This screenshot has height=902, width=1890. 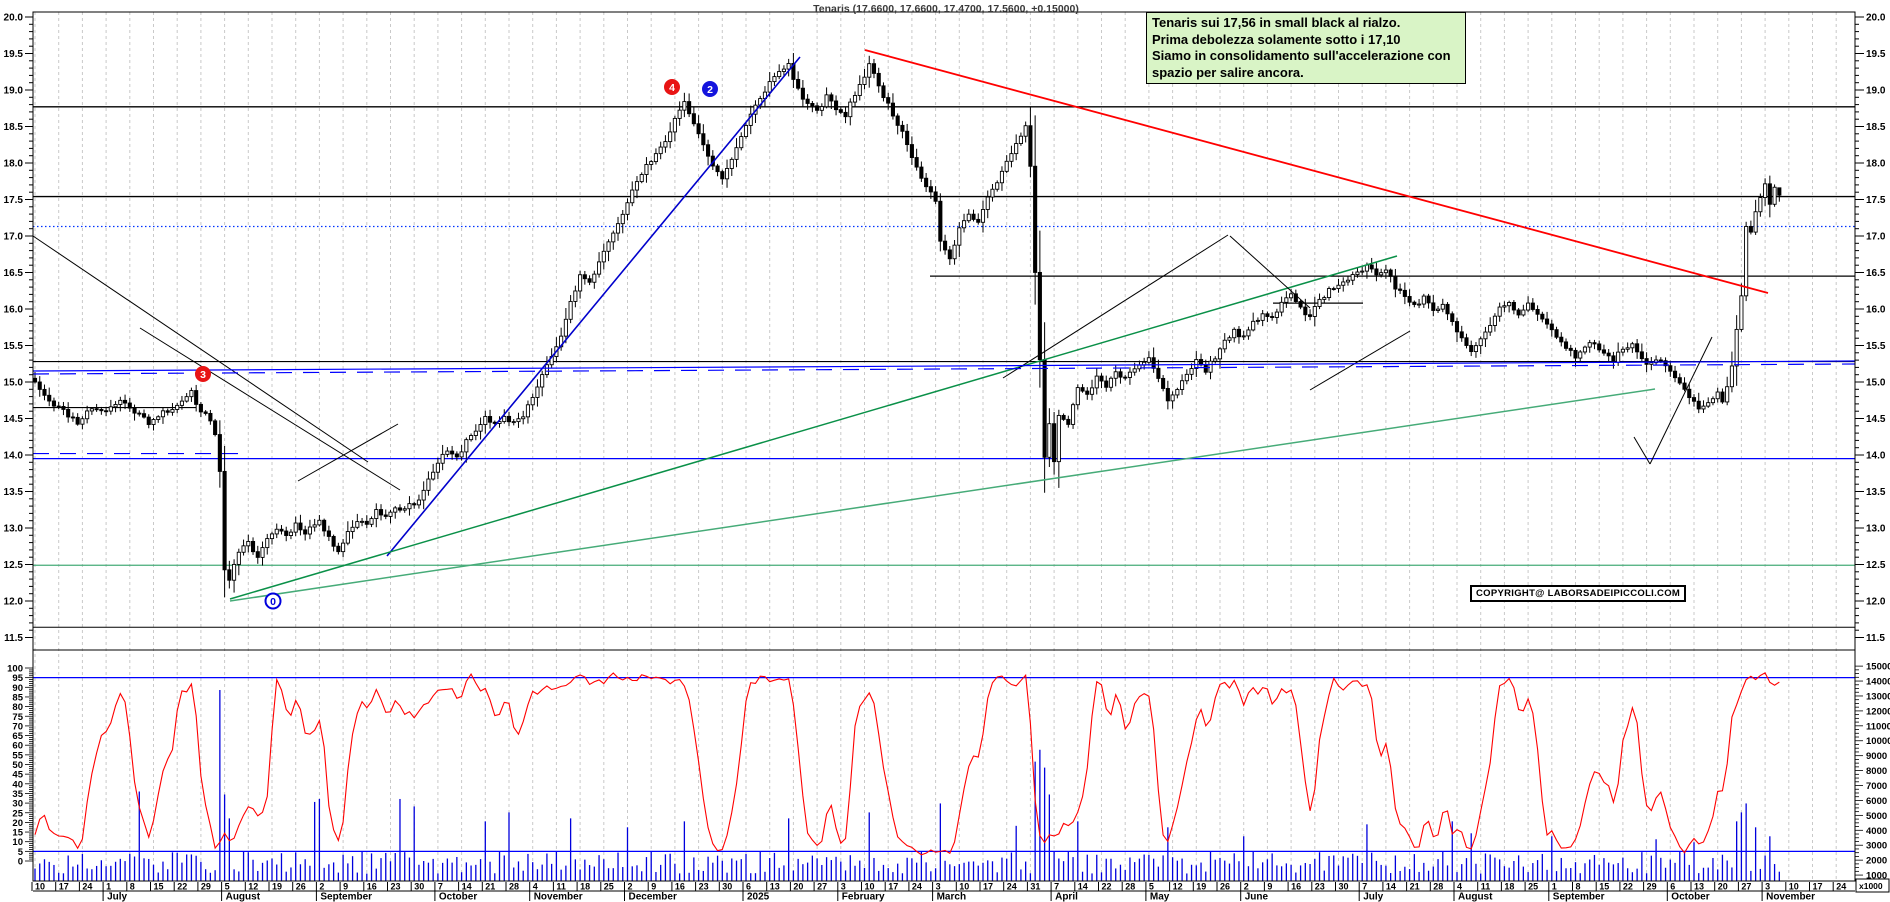 What do you see at coordinates (15, 669) in the screenshot?
I see `axis-label: 100` at bounding box center [15, 669].